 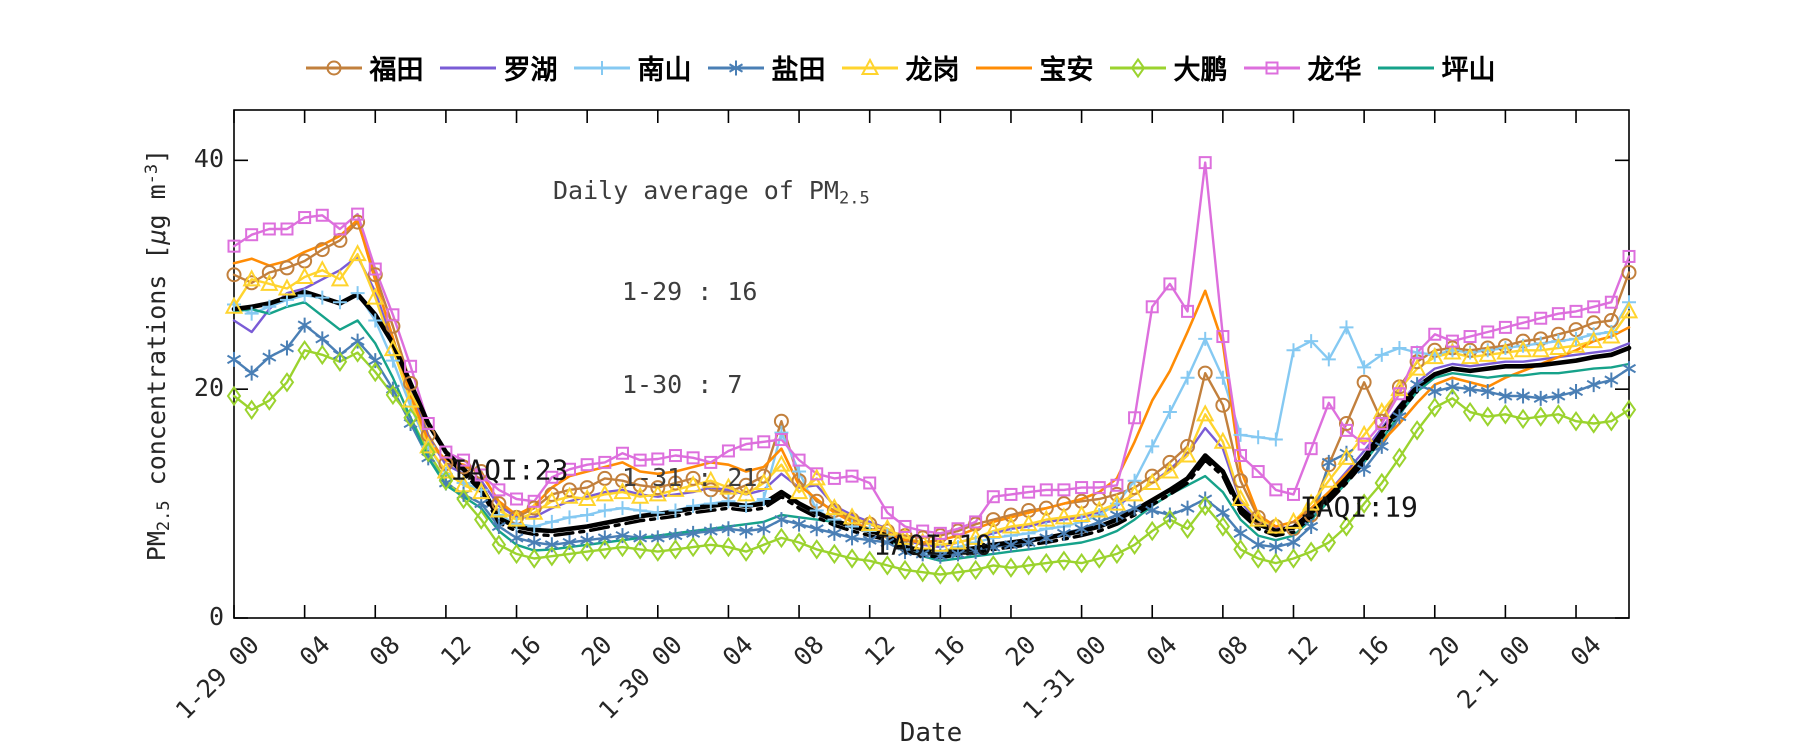 What do you see at coordinates (1034, 67) in the screenshot?
I see `legend-item-baoan: 宝安` at bounding box center [1034, 67].